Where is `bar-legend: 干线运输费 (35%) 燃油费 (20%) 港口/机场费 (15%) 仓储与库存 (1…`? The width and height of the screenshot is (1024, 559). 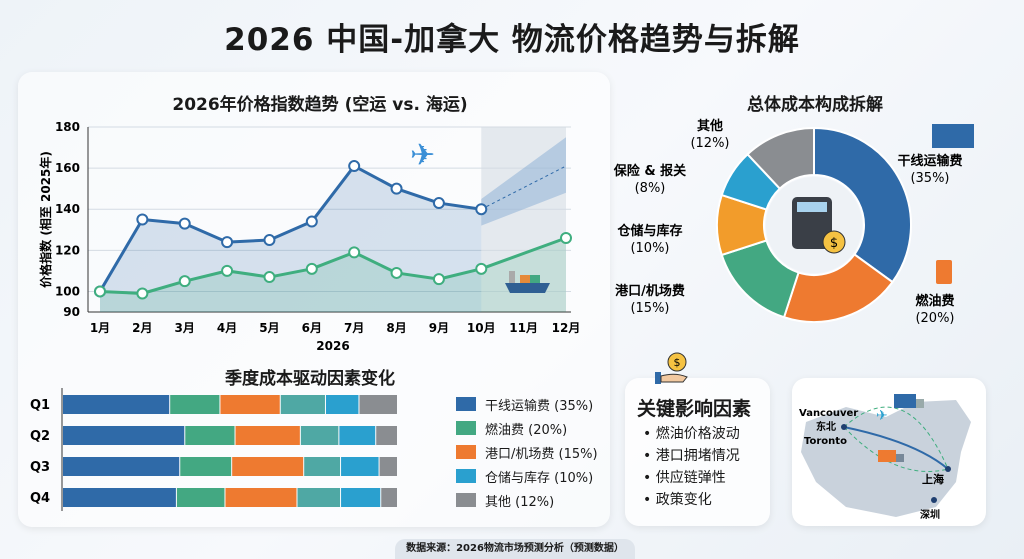
bar-legend: 干线运输费 (35%) 燃油费 (20%) 港口/机场费 (15%) 仓储与库存 (1… is located at coordinates (527, 452).